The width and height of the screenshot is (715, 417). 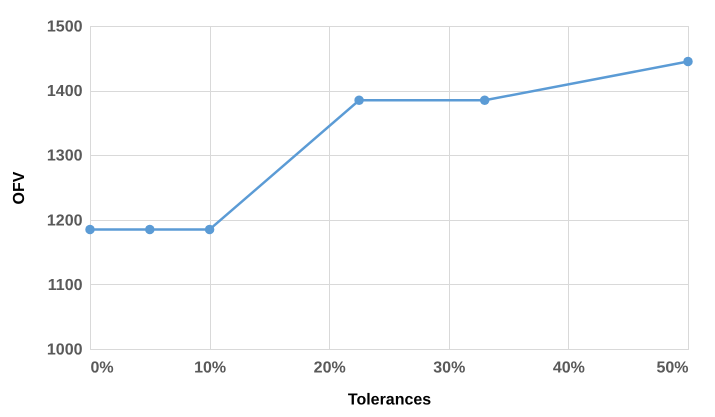 I want to click on x-tick-label: 50%, so click(x=672, y=368).